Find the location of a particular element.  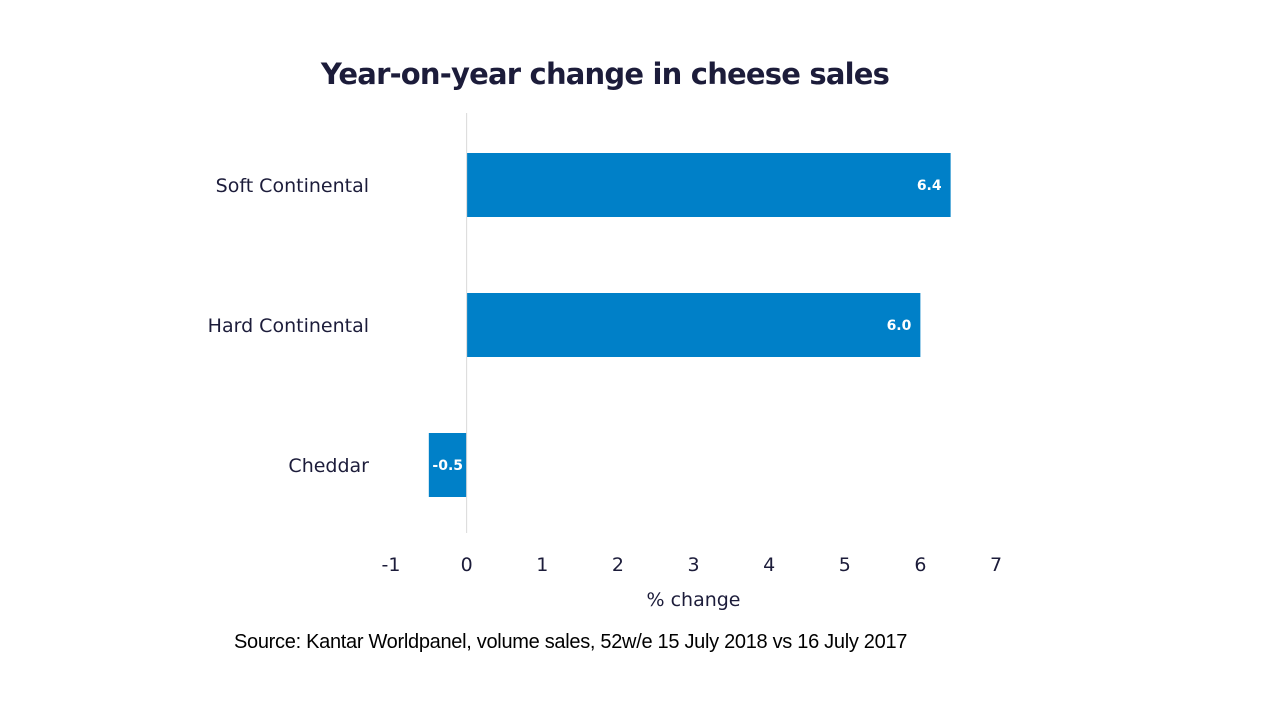

x-tick-label: 0 is located at coordinates (467, 565).